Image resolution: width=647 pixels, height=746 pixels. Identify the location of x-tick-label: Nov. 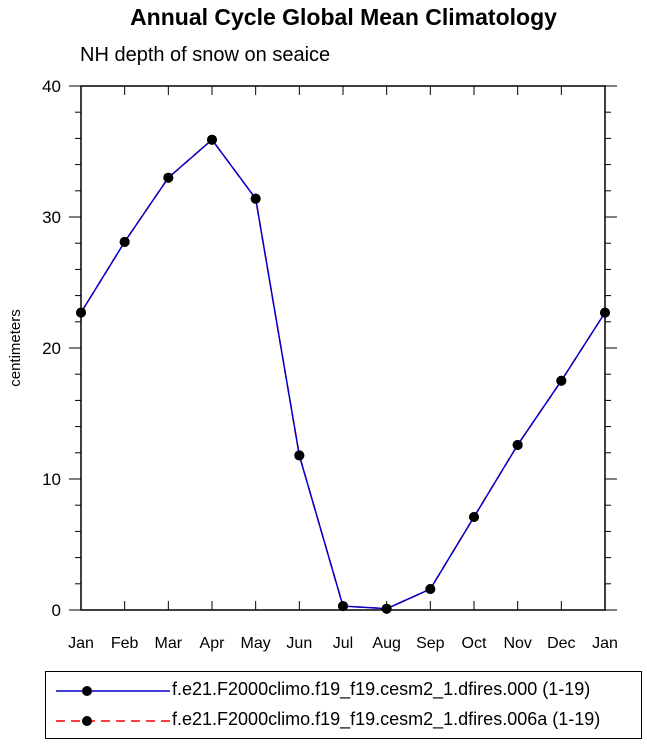
(517, 643).